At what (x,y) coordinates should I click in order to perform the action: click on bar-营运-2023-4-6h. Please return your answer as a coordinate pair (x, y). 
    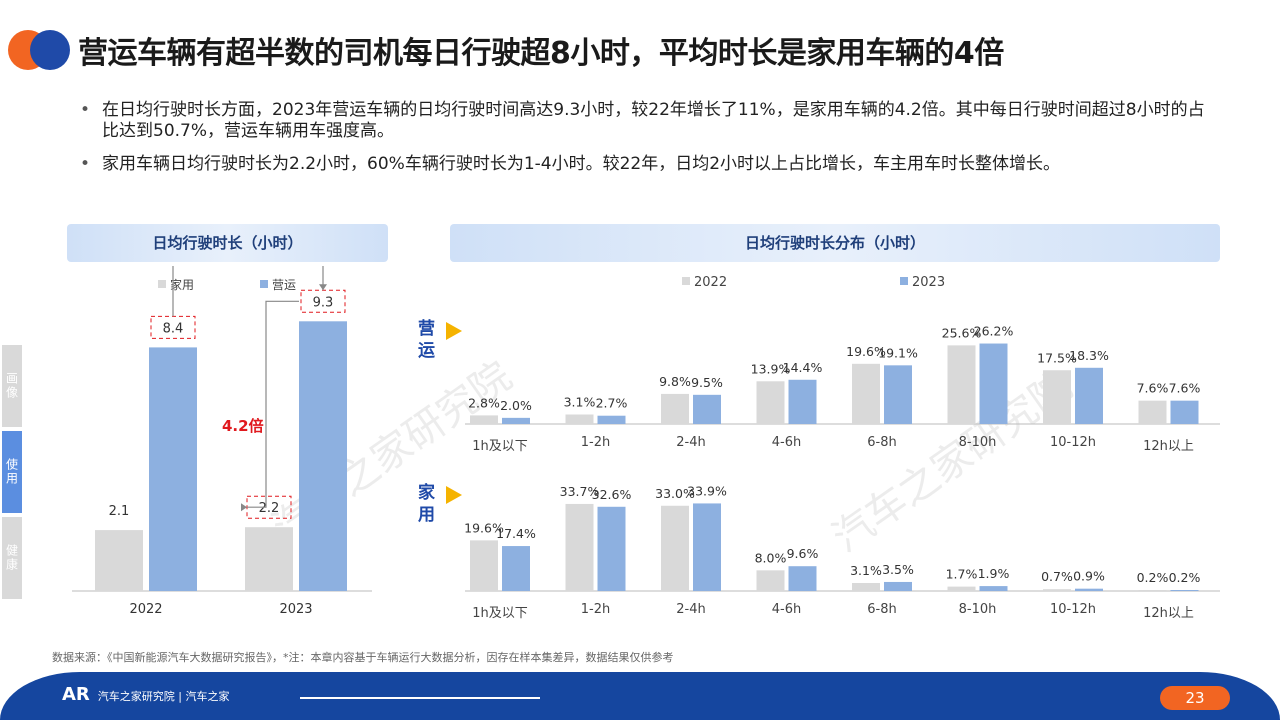
    Looking at the image, I should click on (802, 401).